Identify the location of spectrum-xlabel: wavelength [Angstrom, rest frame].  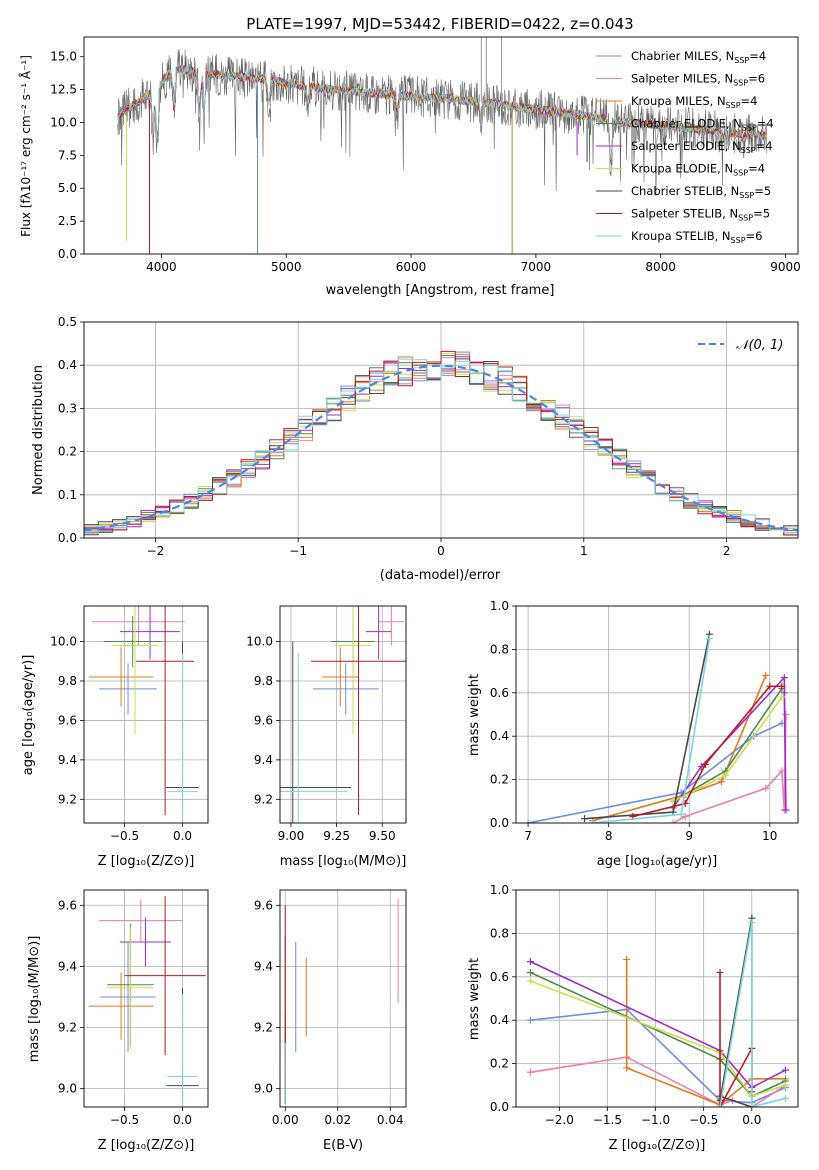
(440, 290).